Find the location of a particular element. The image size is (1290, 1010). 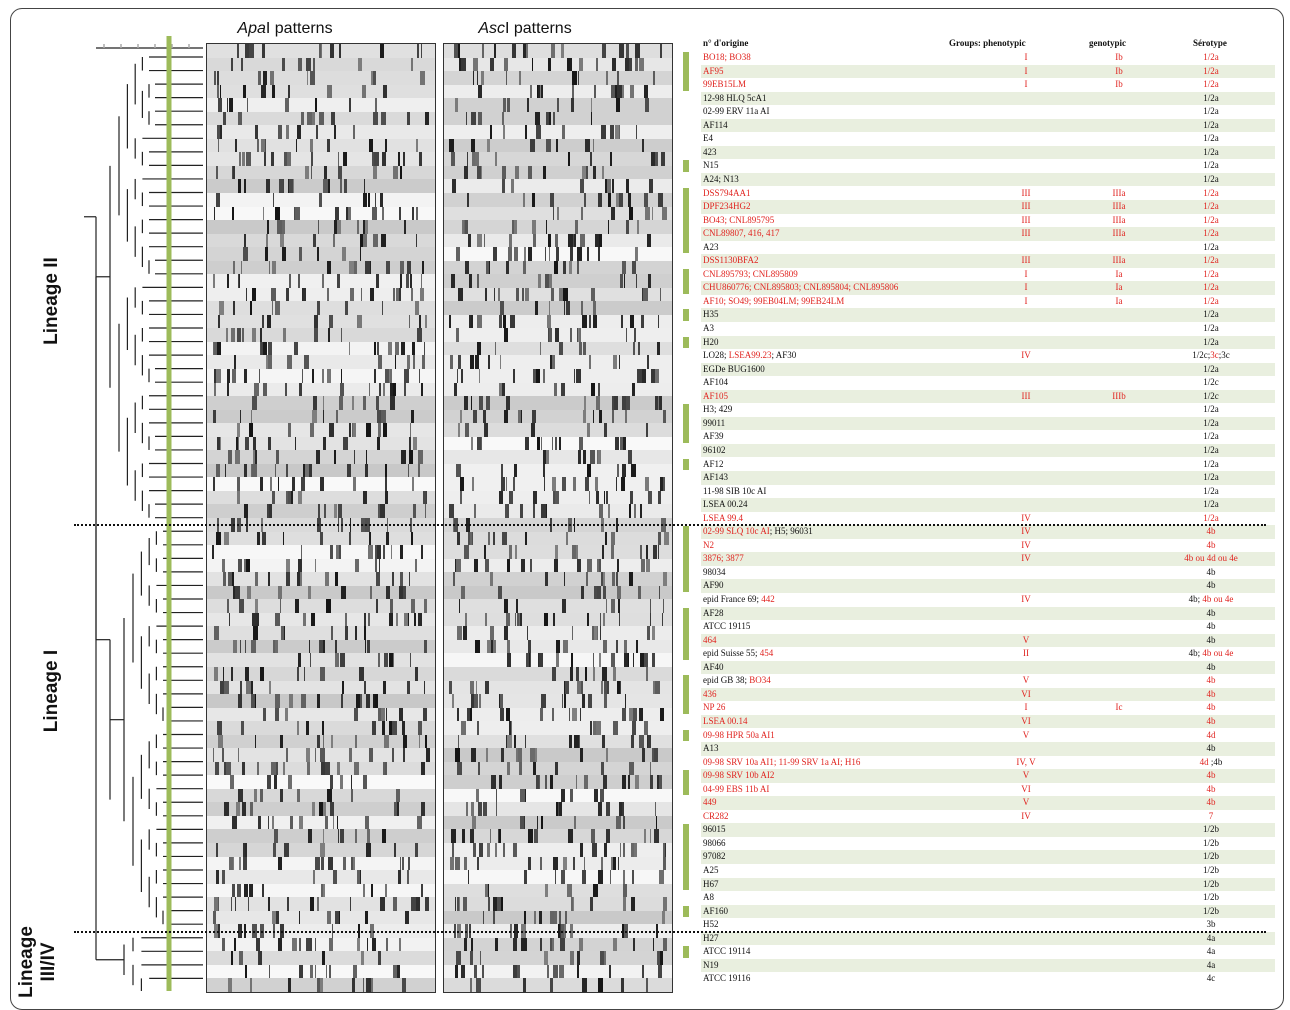

table-row: 12-98 HLQ 5cA1 1/2a is located at coordinates (988, 98).